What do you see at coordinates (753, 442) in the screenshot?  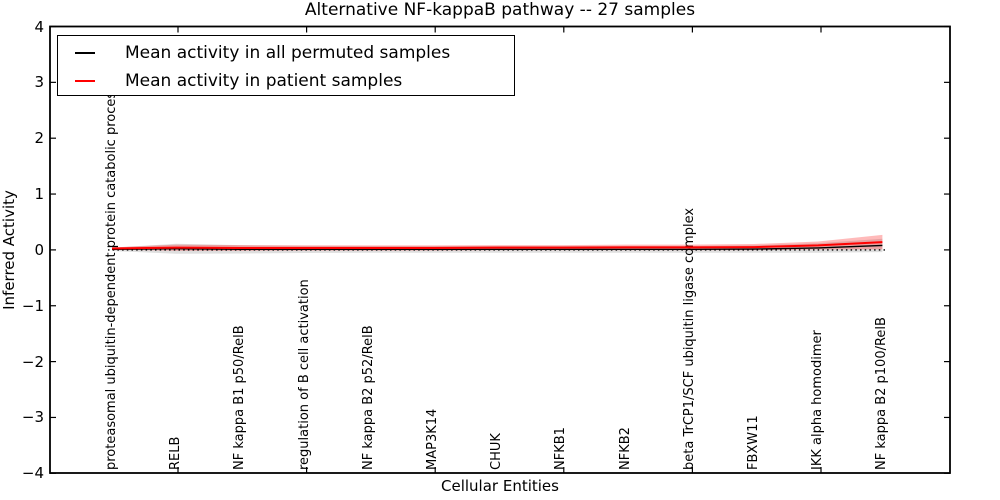 I see `x-category-label: FBXW11` at bounding box center [753, 442].